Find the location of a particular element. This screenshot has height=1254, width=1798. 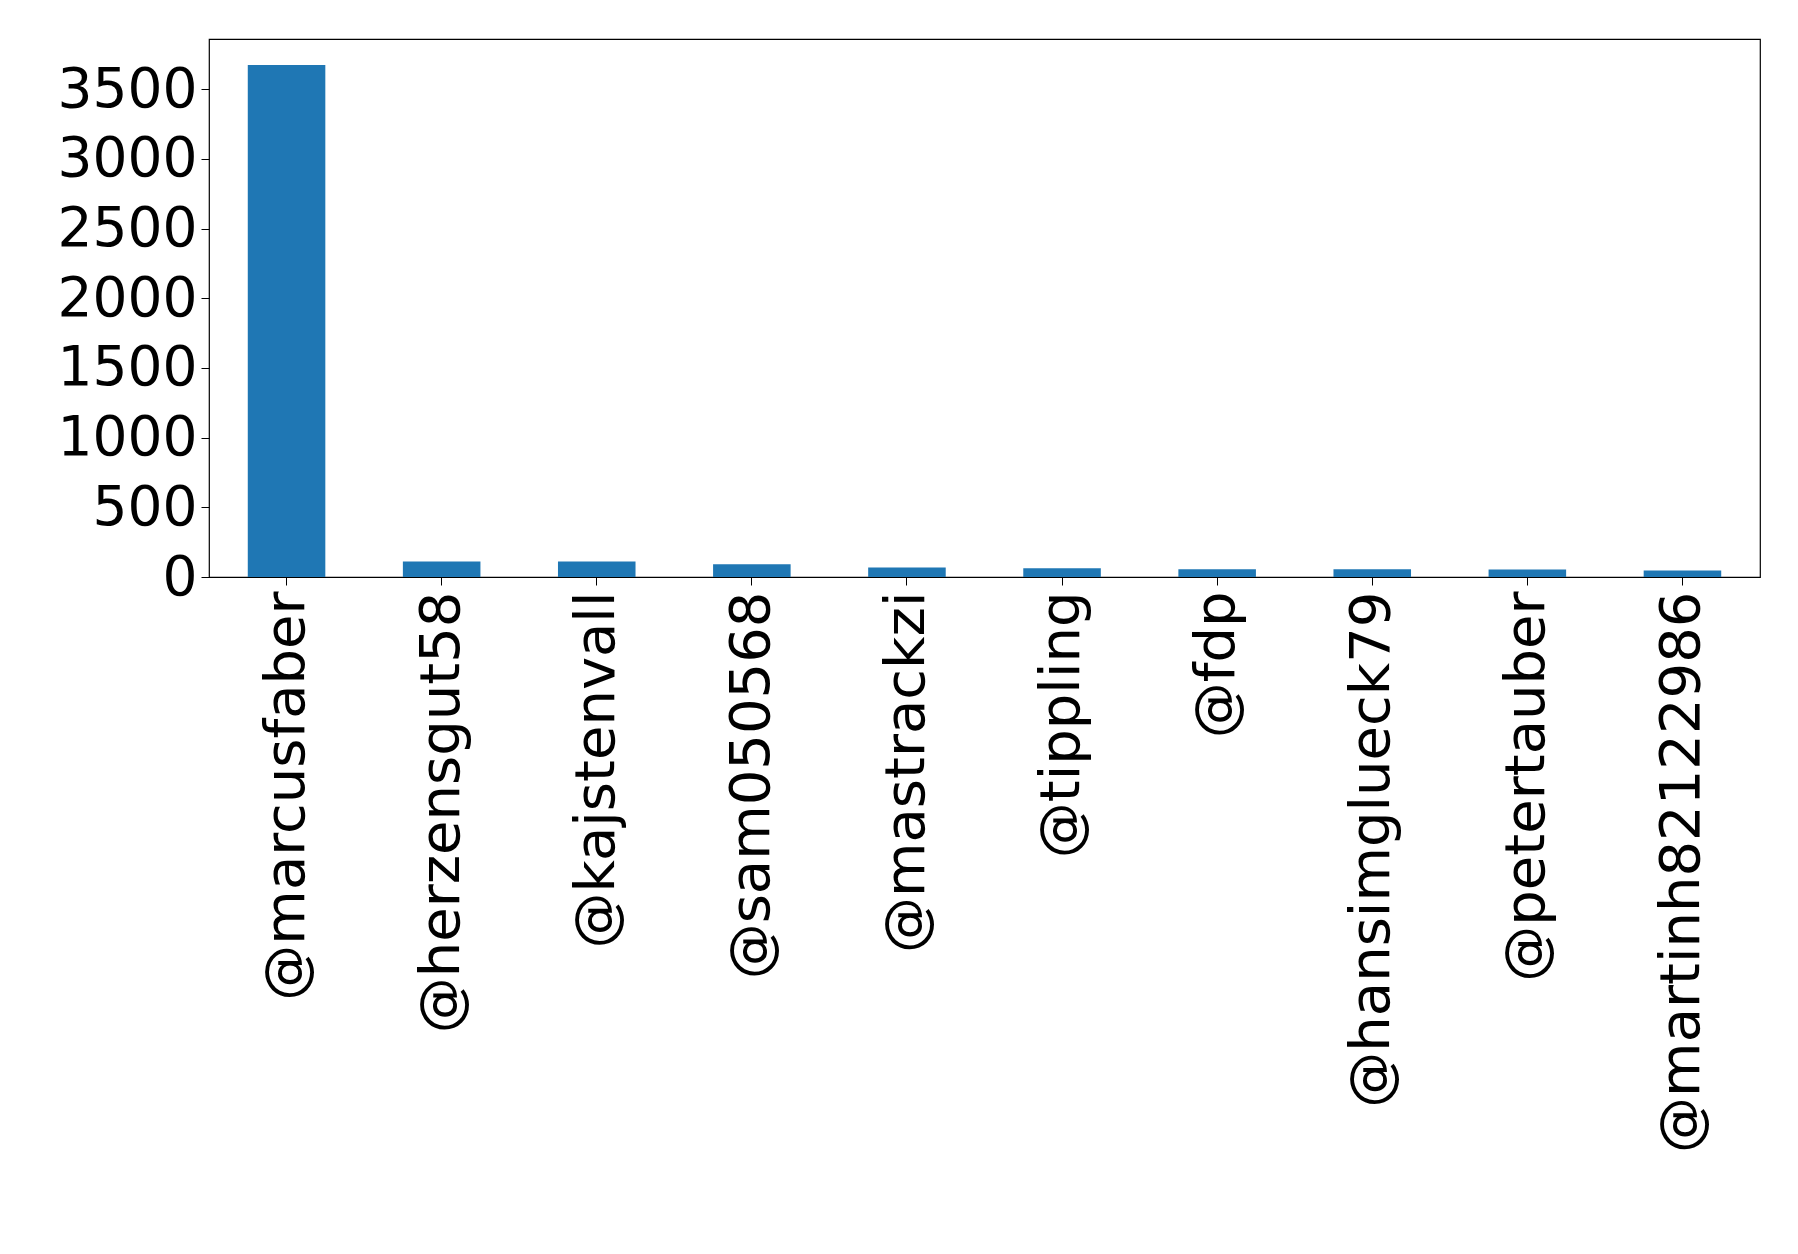

y-tick-label: 2000 is located at coordinates (127, 296).